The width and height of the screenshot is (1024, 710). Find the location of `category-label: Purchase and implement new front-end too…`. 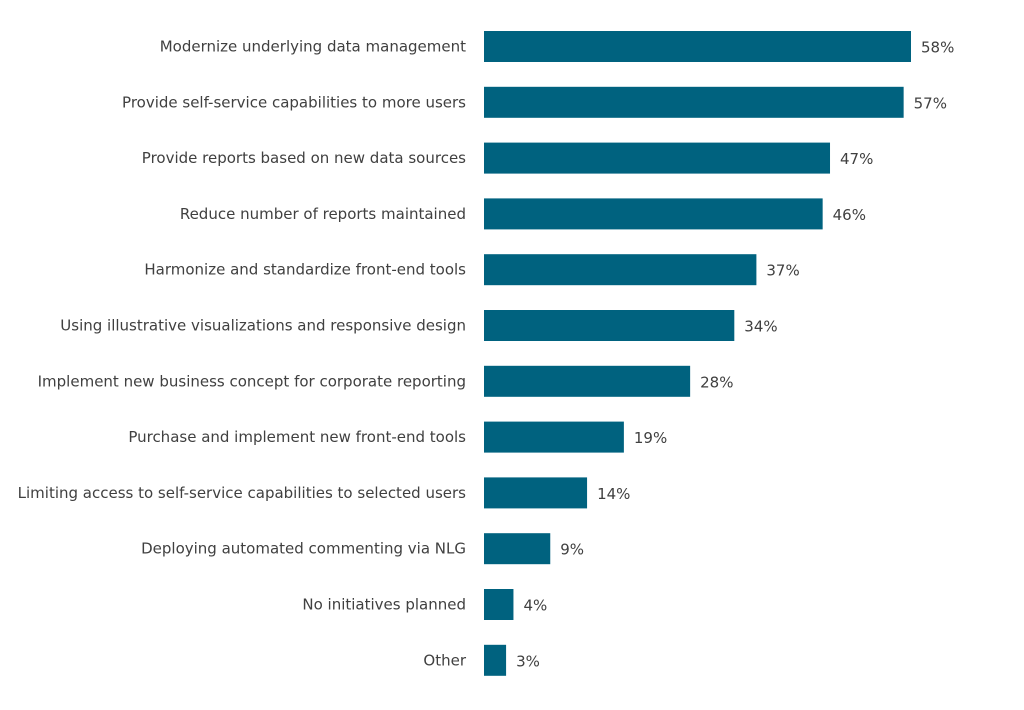

category-label: Purchase and implement new front-end too… is located at coordinates (297, 437).